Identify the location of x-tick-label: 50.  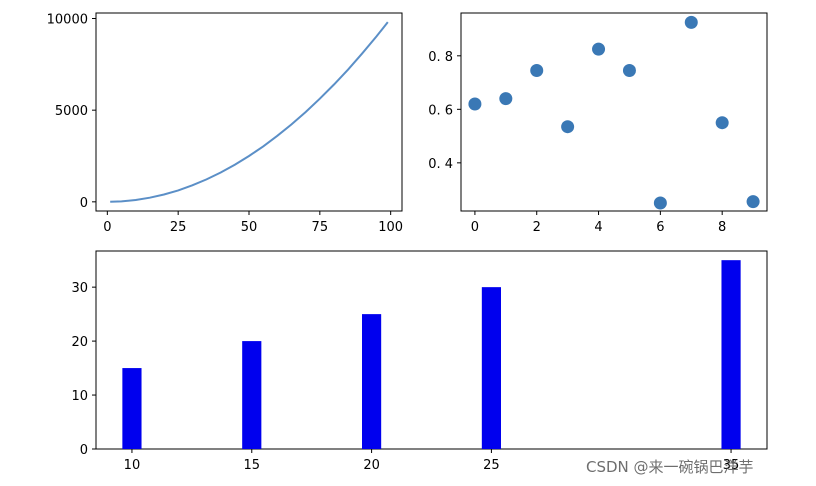
(249, 227).